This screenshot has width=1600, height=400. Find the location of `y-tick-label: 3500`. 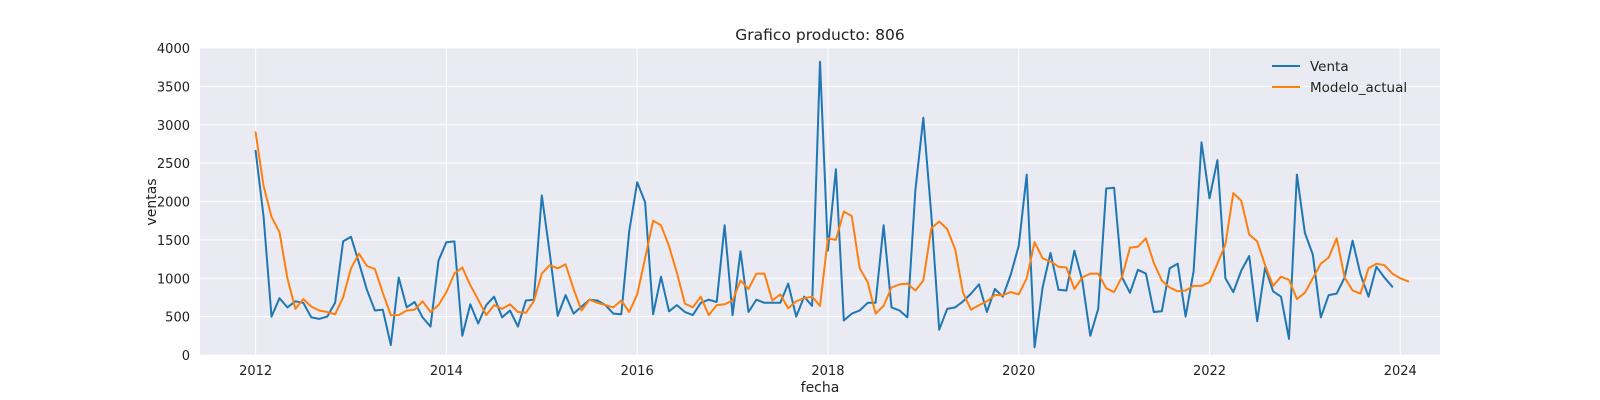

y-tick-label: 3500 is located at coordinates (173, 87).